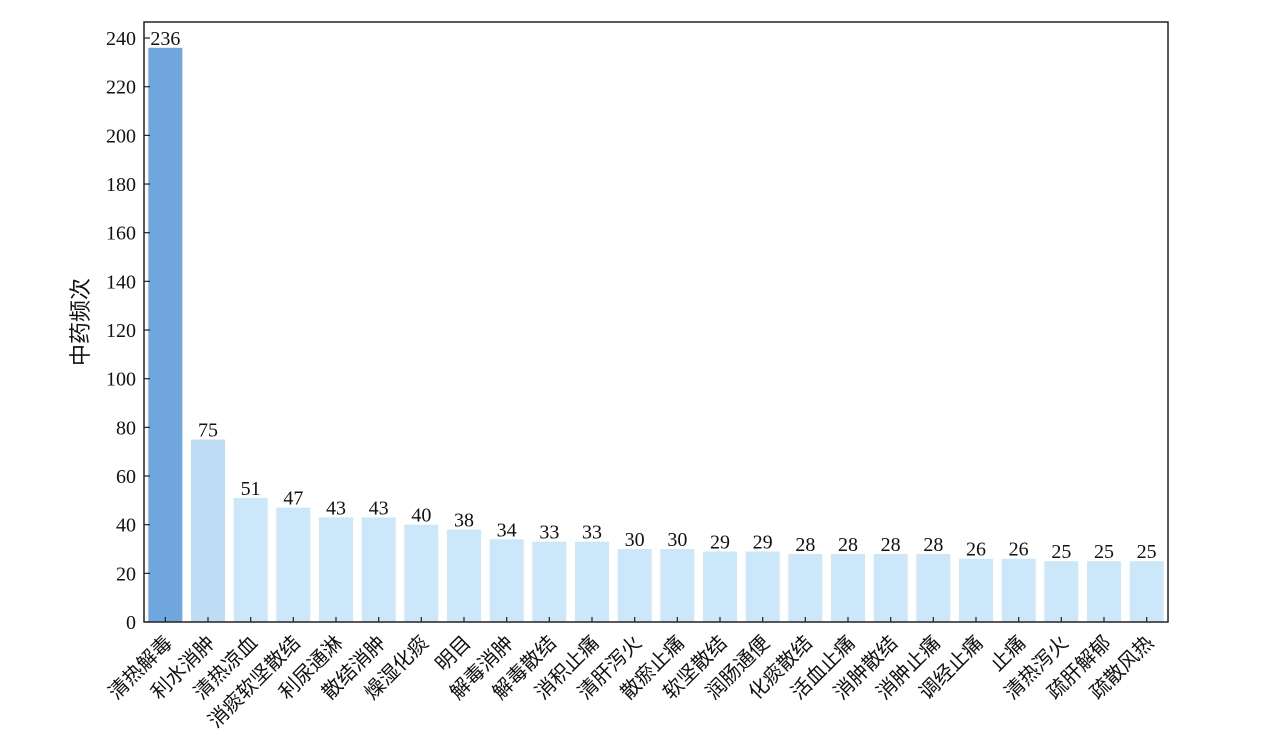 The width and height of the screenshot is (1267, 747). I want to click on y-tick-label: 20, so click(126, 574).